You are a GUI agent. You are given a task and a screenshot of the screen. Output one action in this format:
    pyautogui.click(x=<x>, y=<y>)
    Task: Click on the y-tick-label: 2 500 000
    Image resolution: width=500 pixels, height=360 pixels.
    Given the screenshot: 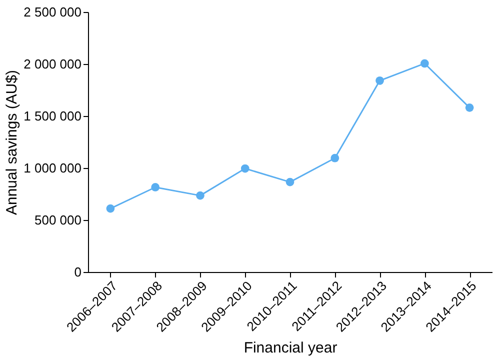 What is the action you would take?
    pyautogui.click(x=53, y=12)
    